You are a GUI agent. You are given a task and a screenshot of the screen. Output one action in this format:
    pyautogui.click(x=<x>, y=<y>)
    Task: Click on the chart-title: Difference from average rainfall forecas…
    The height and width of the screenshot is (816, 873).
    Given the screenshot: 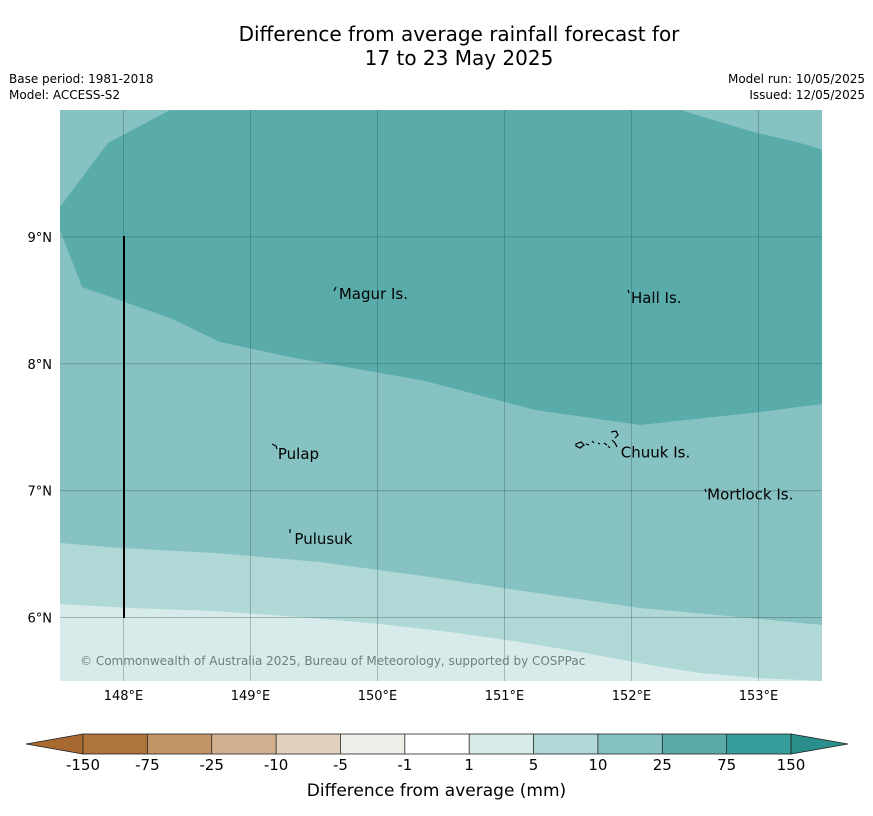 What is the action you would take?
    pyautogui.click(x=436, y=46)
    